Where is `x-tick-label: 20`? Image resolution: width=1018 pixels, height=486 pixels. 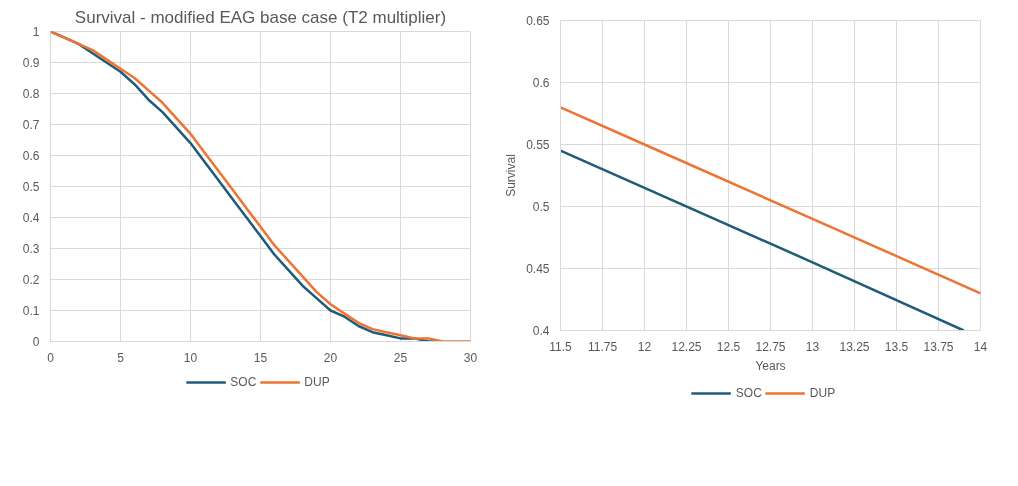
x-tick-label: 20 is located at coordinates (330, 357).